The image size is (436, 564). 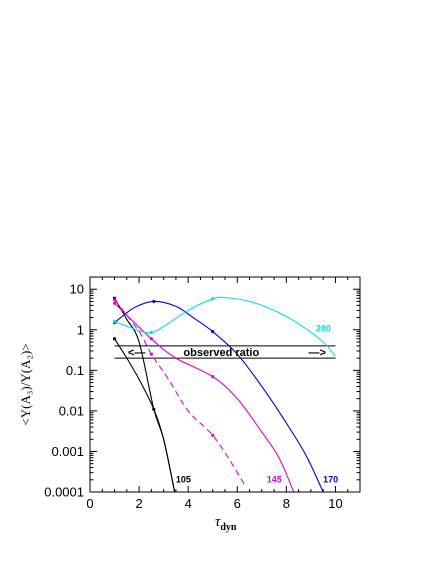 What do you see at coordinates (89, 503) in the screenshot?
I see `x-tick-label: 0` at bounding box center [89, 503].